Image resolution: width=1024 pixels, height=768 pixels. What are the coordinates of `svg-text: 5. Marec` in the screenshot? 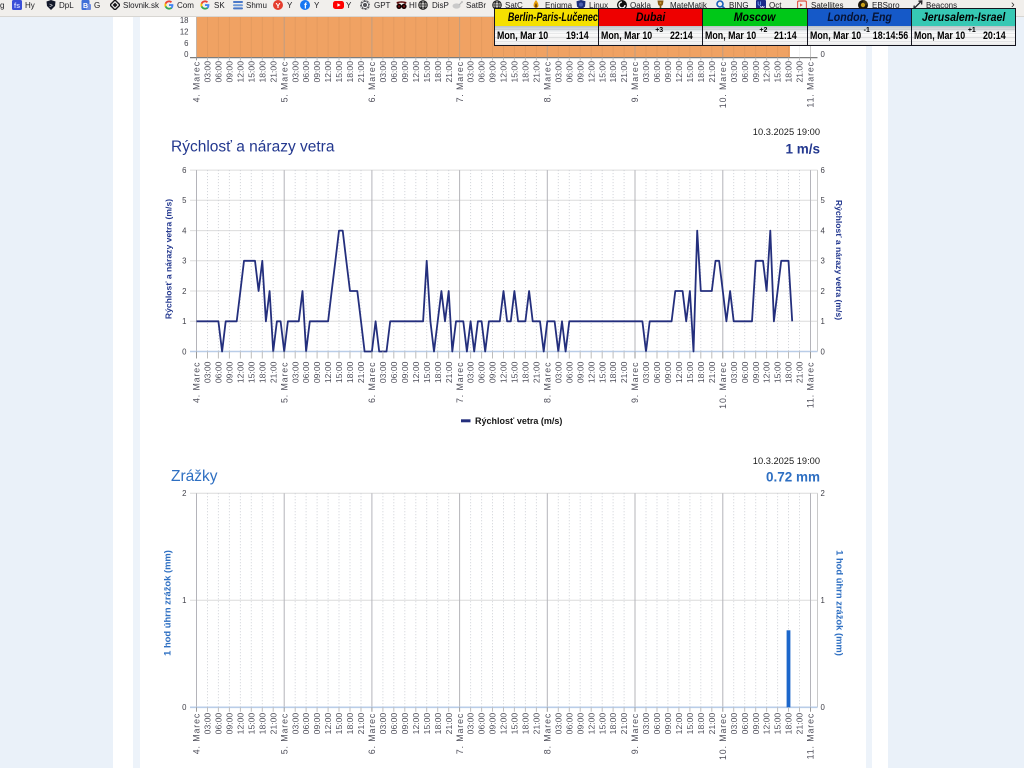 It's located at (284, 382).